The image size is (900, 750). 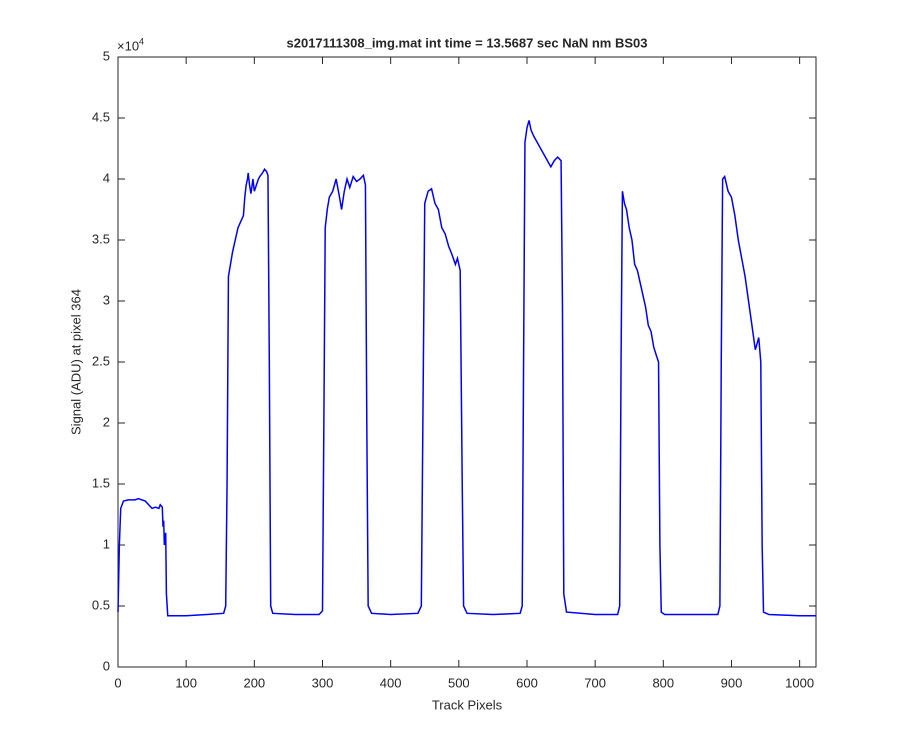 I want to click on x-tick-label: 900, so click(x=732, y=682).